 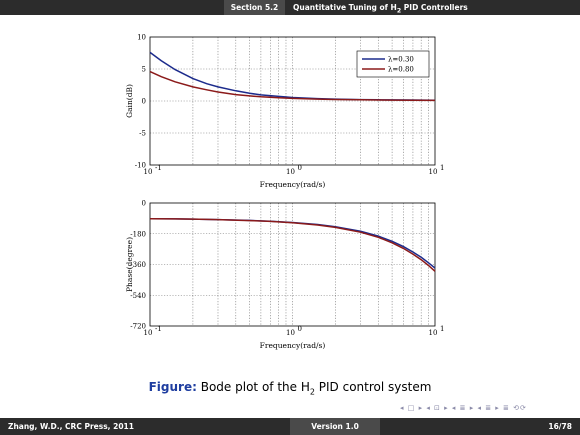 What do you see at coordinates (142, 134) in the screenshot?
I see `y-tick-label: -5` at bounding box center [142, 134].